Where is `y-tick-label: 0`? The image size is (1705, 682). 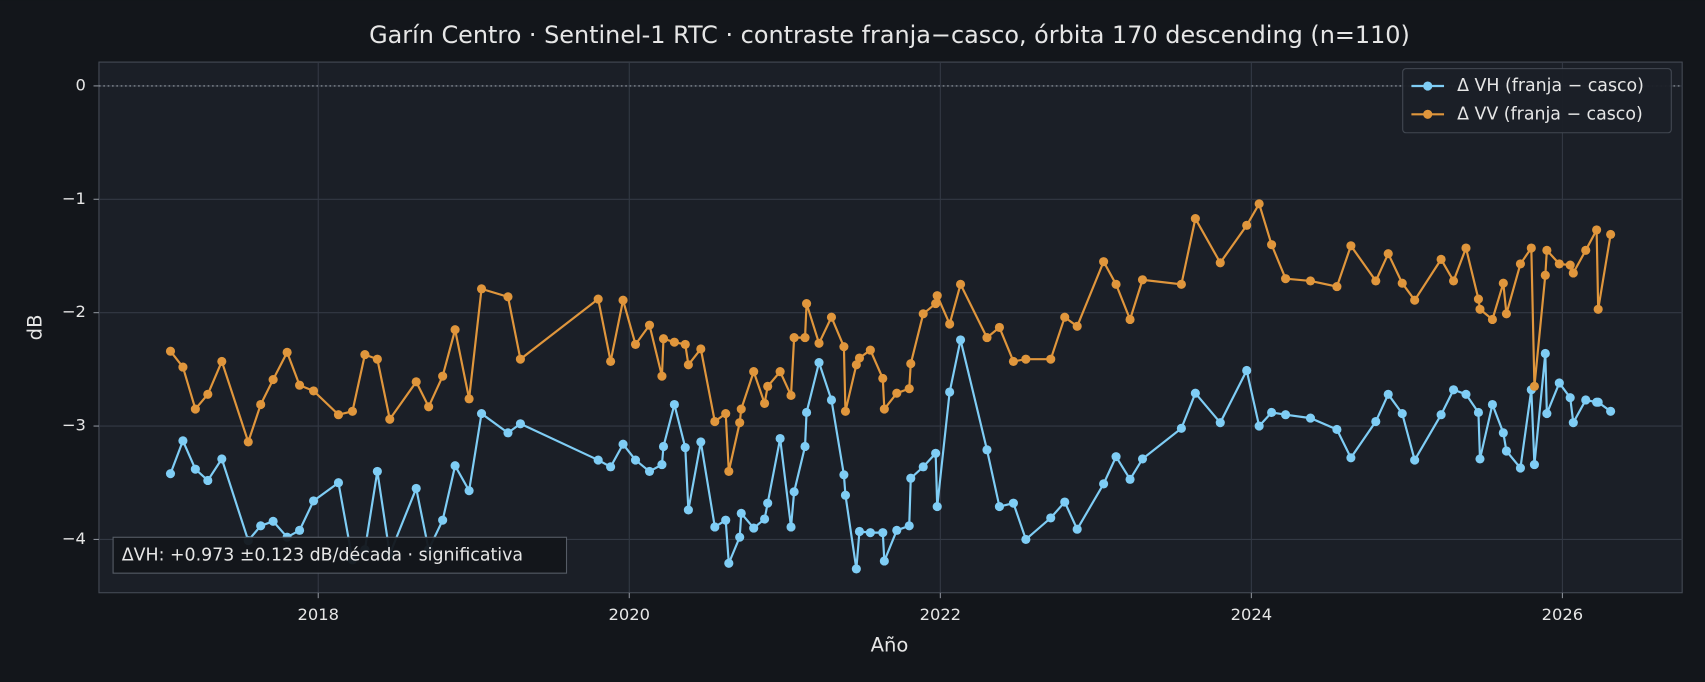
y-tick-label: 0 is located at coordinates (81, 84).